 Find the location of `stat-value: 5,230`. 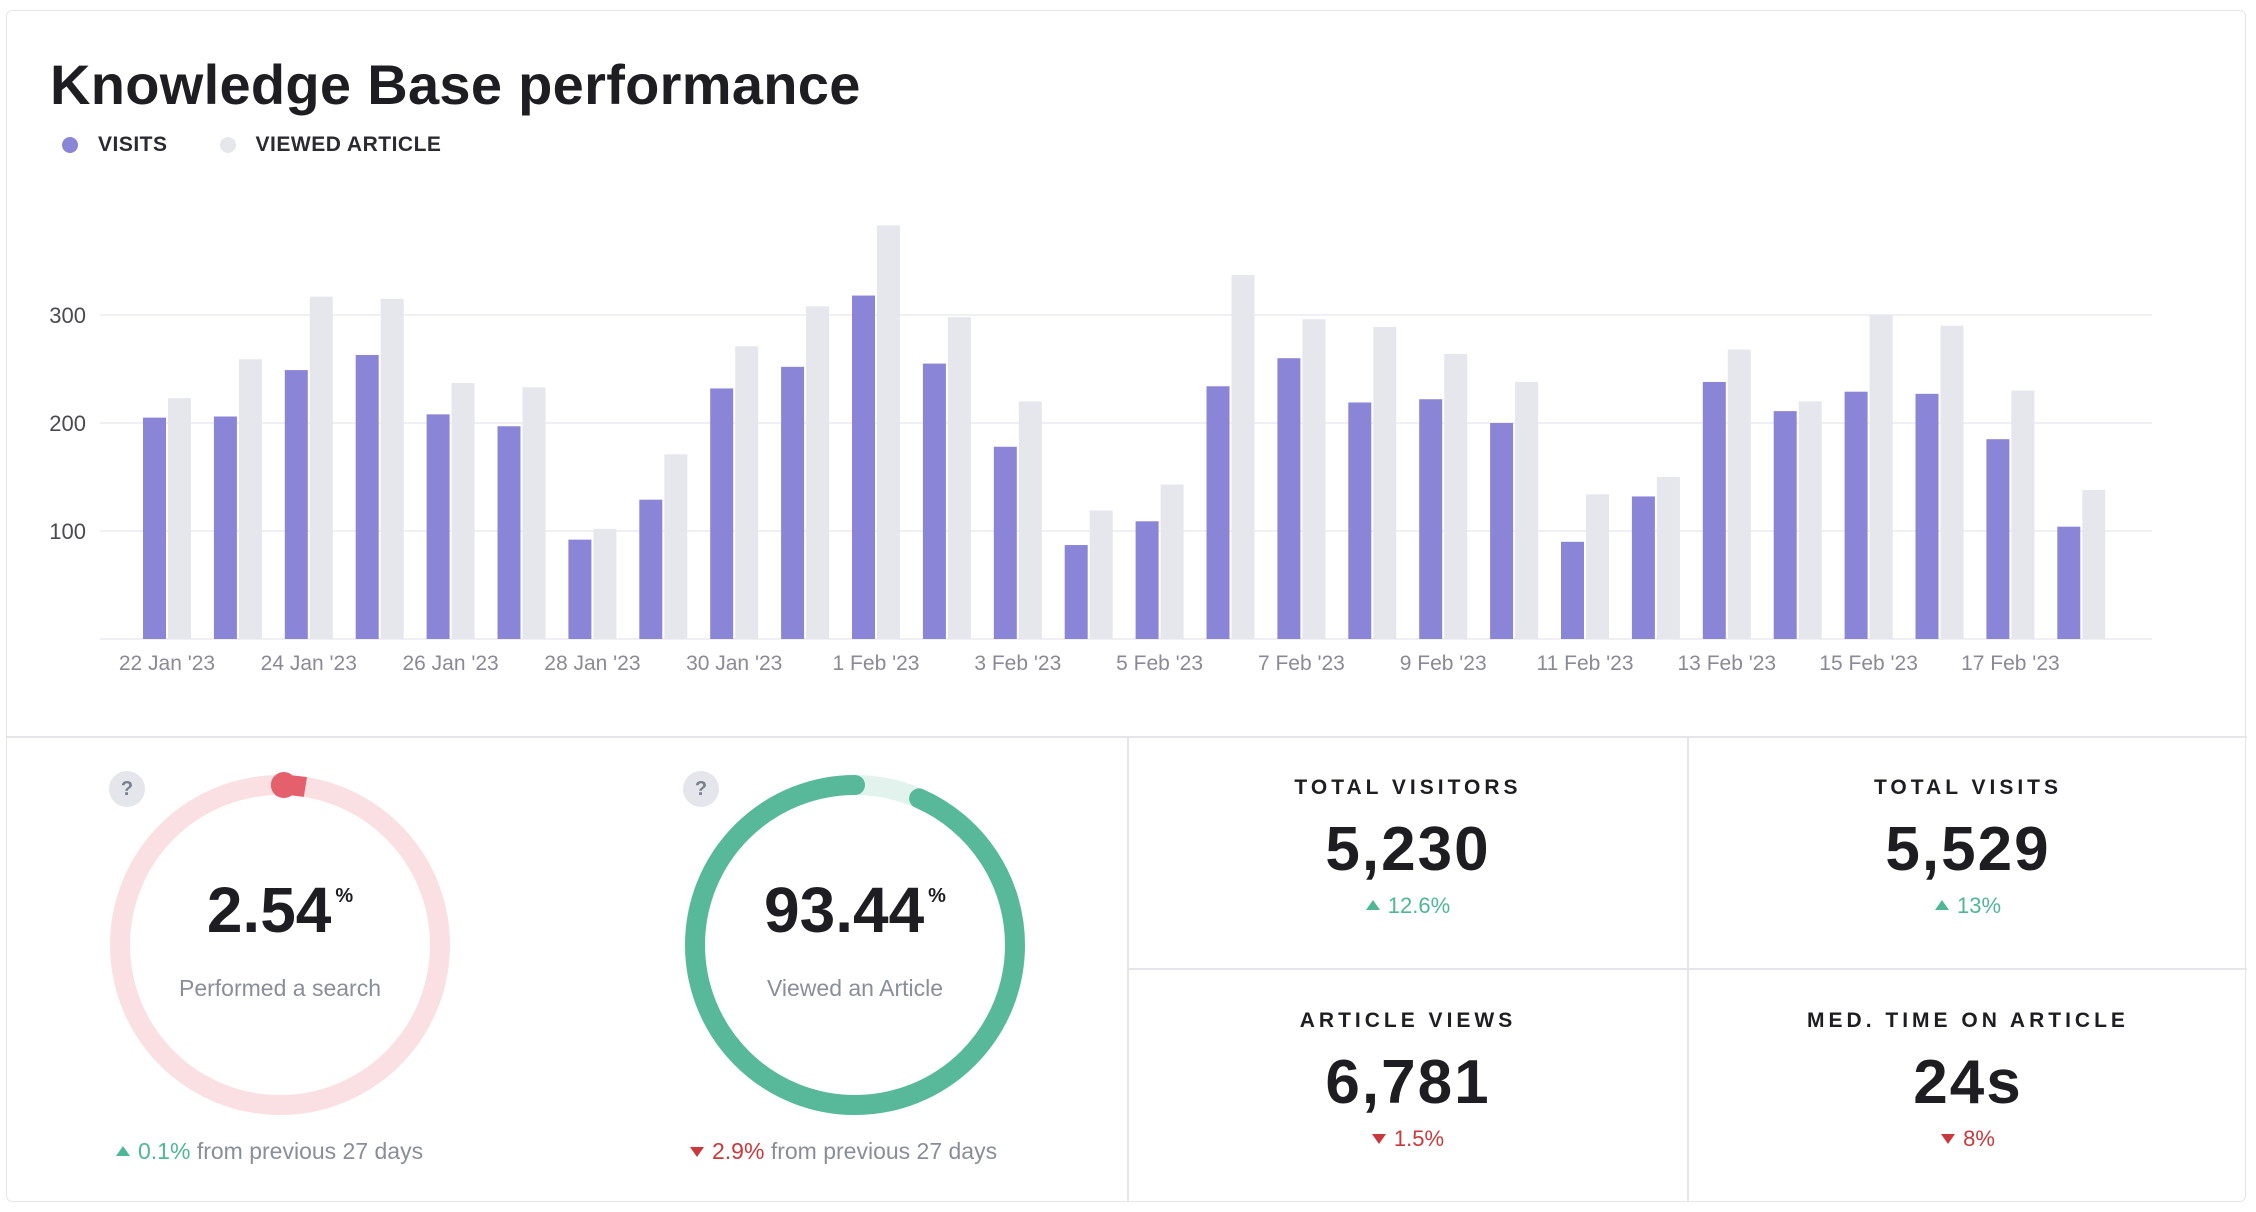

stat-value: 5,230 is located at coordinates (1408, 849).